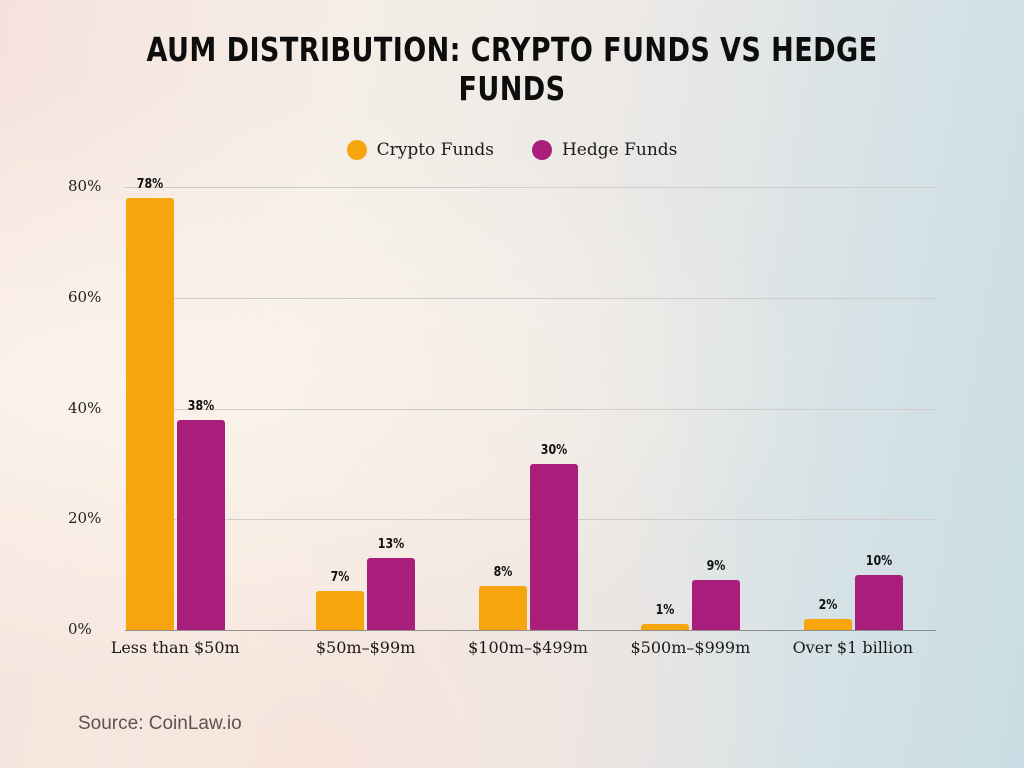 This screenshot has width=1024, height=768. Describe the element at coordinates (530, 630) in the screenshot. I see `x-axis-line` at that location.